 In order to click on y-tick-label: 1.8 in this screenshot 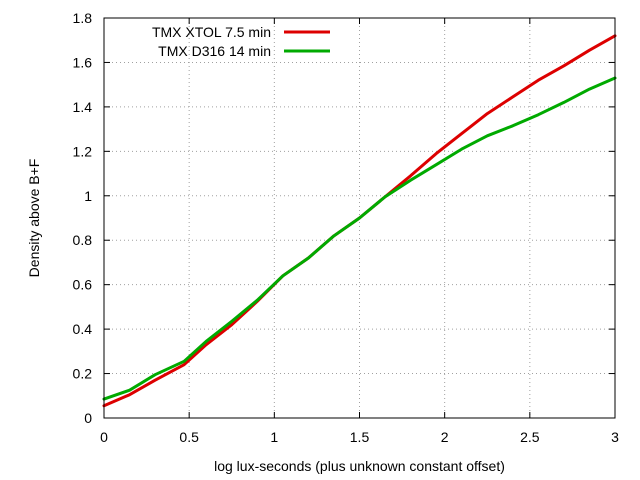, I will do `click(83, 18)`.